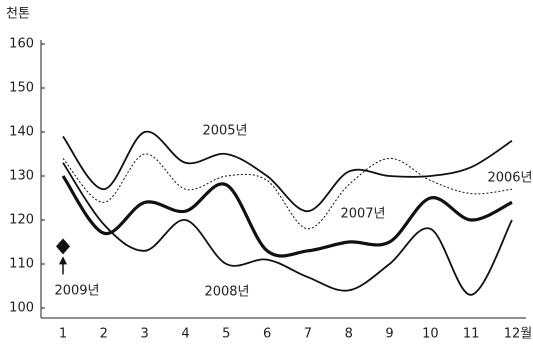 The height and width of the screenshot is (347, 533). What do you see at coordinates (144, 334) in the screenshot?
I see `x-tick-label: 3` at bounding box center [144, 334].